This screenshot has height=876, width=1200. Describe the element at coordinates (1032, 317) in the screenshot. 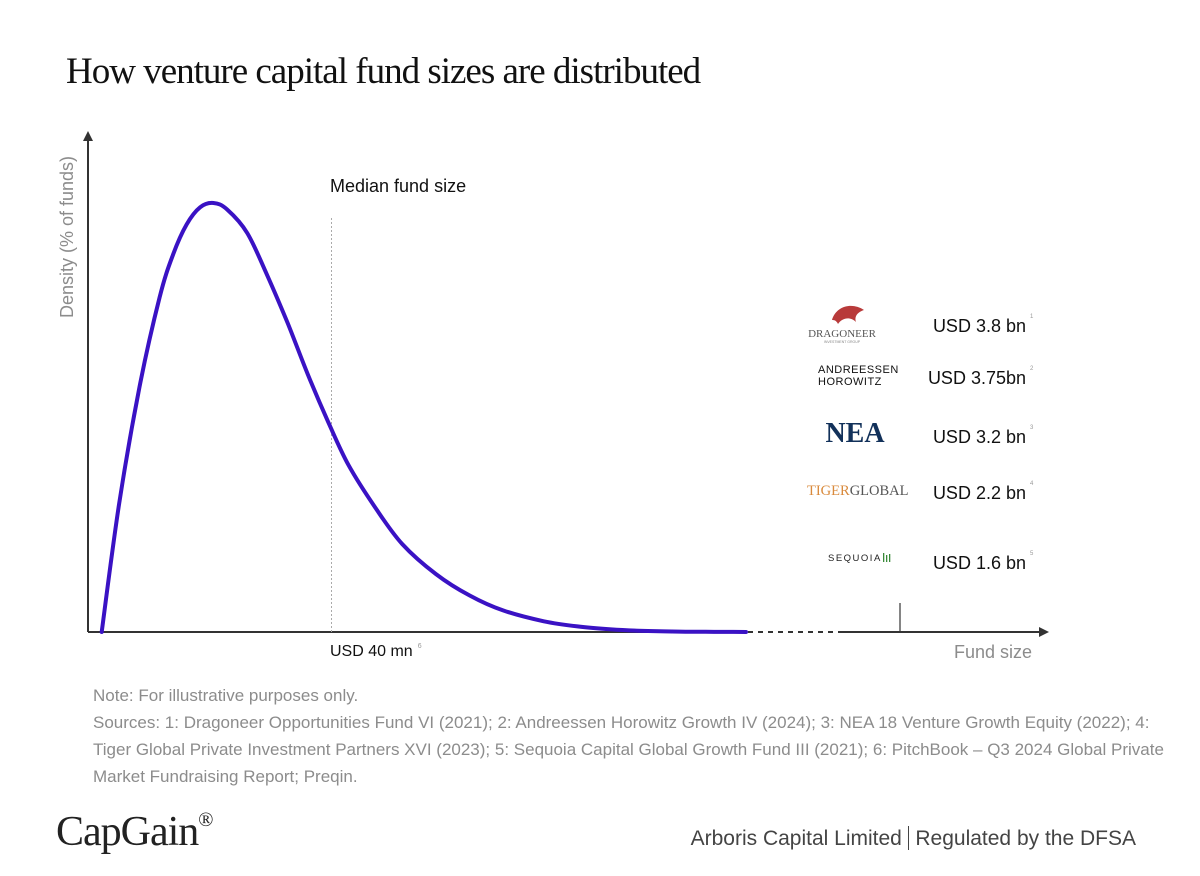

I see `ref-dragoneer: 1` at that location.